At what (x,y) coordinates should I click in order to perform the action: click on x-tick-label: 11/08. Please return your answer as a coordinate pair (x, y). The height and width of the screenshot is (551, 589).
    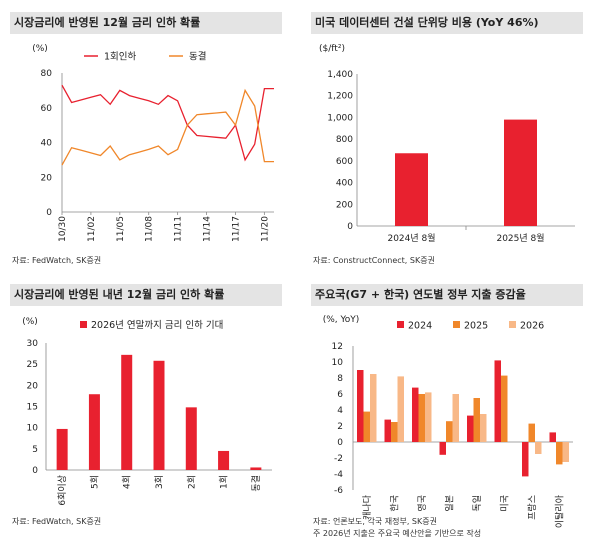
    Looking at the image, I should click on (150, 229).